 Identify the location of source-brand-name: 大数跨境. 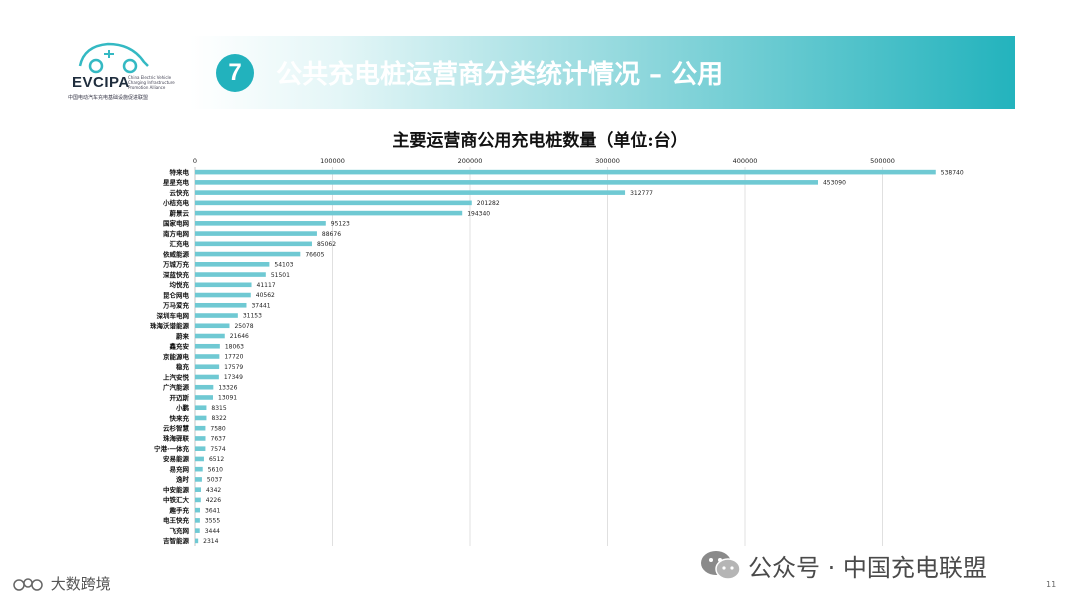
(80, 584).